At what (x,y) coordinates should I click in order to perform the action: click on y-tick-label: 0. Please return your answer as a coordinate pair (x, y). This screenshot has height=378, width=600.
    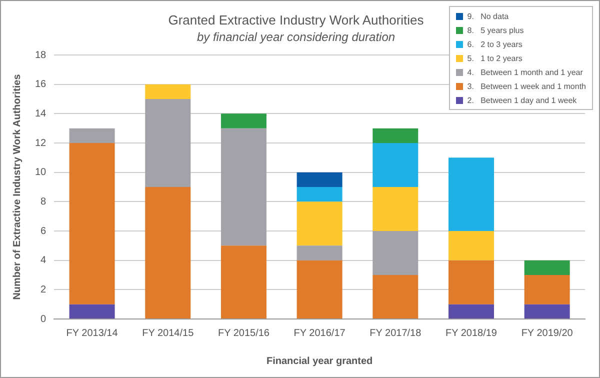
    Looking at the image, I should click on (43, 319).